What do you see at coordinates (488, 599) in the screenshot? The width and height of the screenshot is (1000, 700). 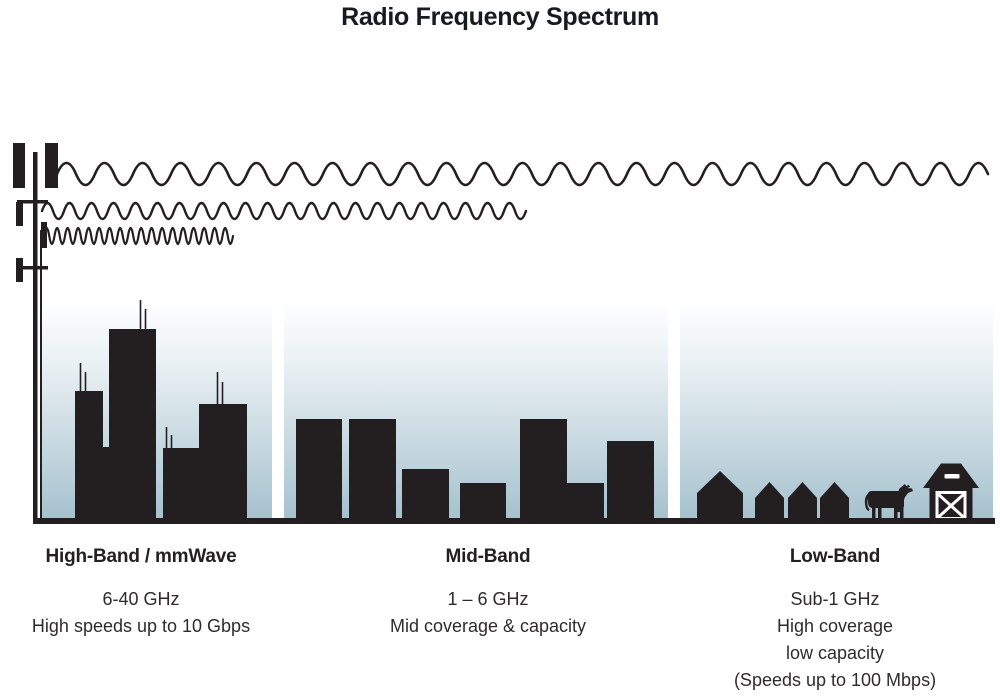 I see `mid-band-frequency: 1 – 6 GHz` at bounding box center [488, 599].